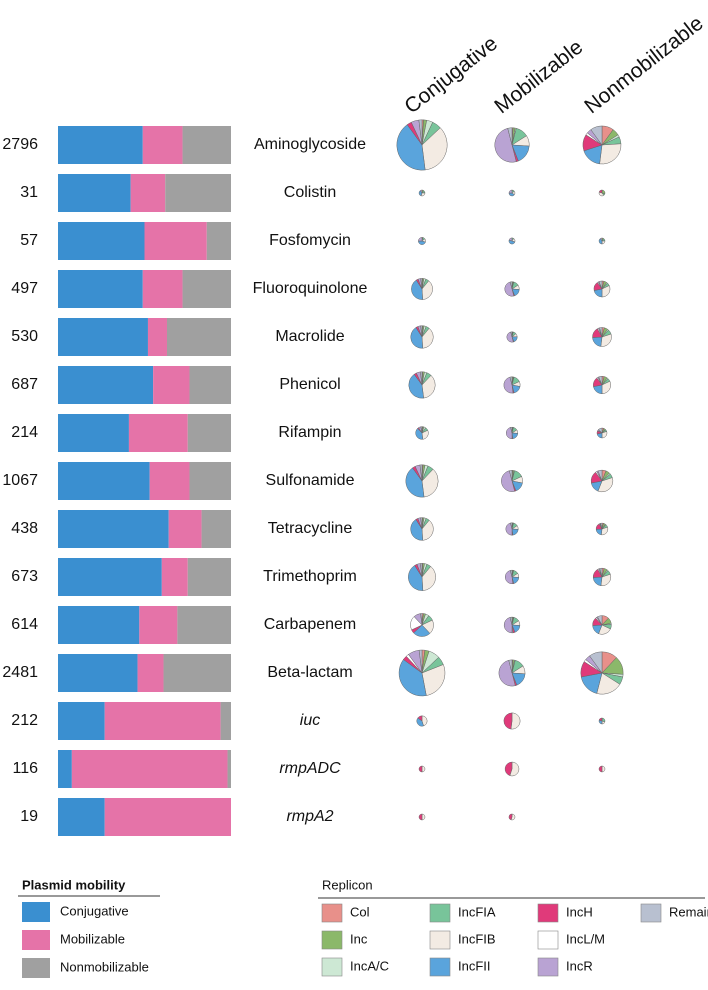 This screenshot has height=990, width=708. What do you see at coordinates (474, 965) in the screenshot?
I see `legend-label: IncFII` at bounding box center [474, 965].